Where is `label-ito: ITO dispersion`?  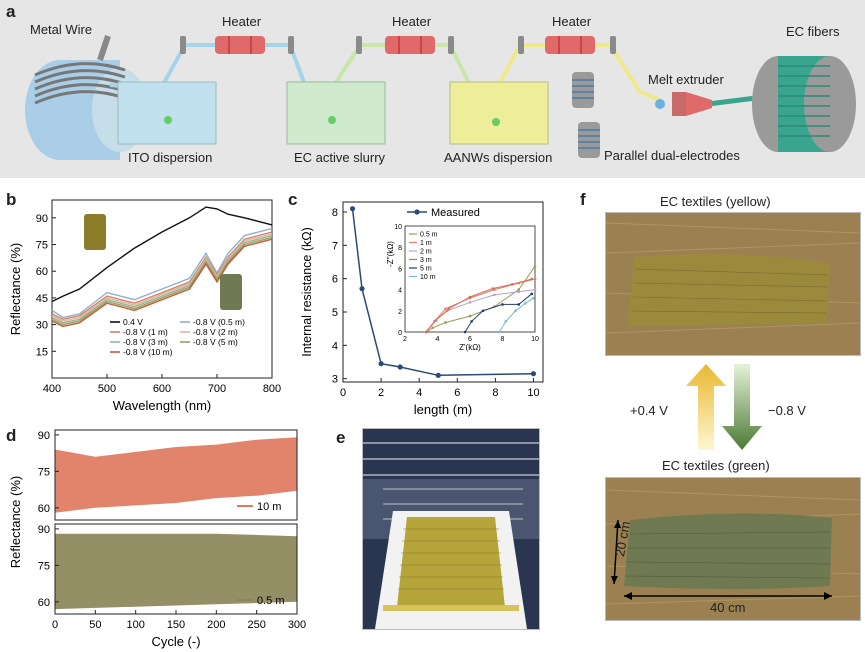 label-ito: ITO dispersion is located at coordinates (170, 157).